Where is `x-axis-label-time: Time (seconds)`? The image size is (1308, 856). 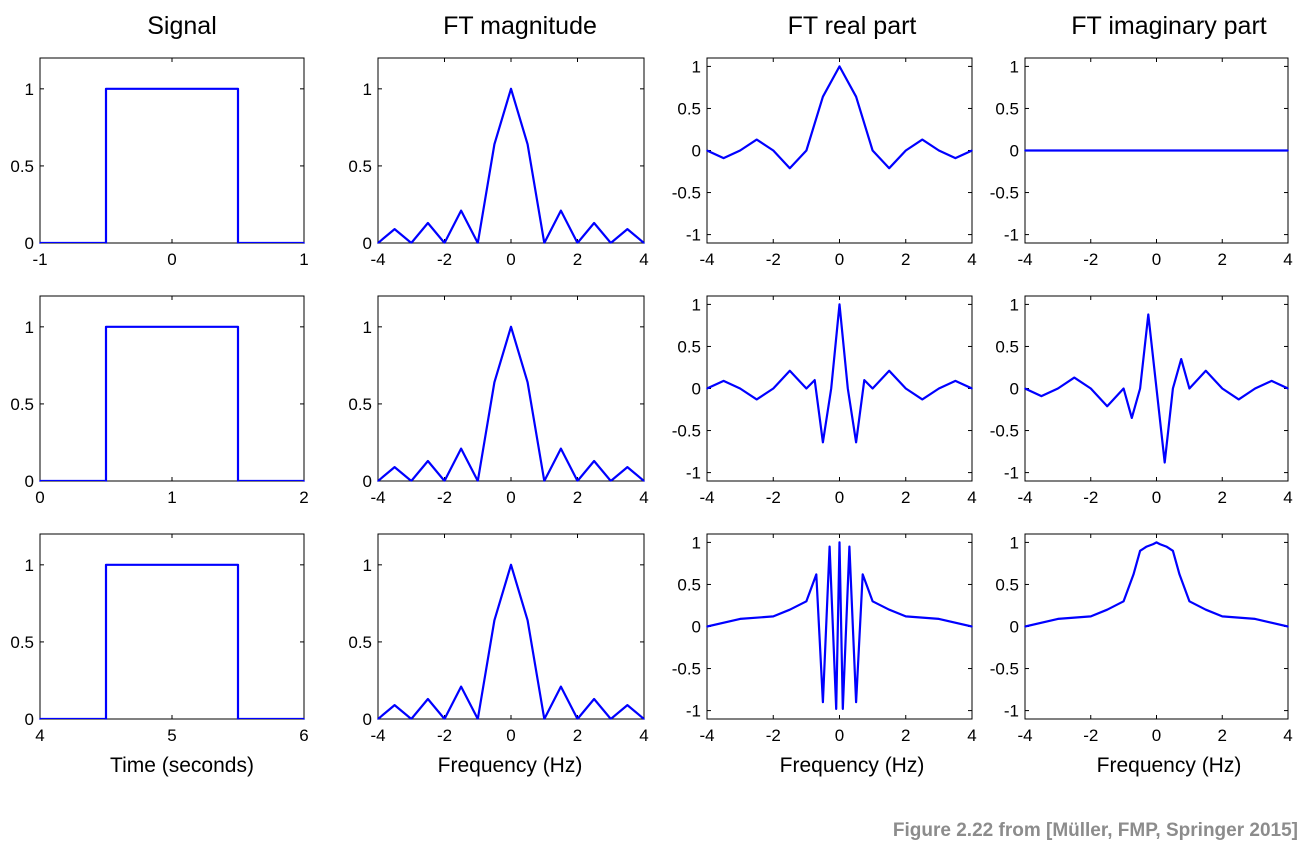
x-axis-label-time: Time (seconds) is located at coordinates (182, 765).